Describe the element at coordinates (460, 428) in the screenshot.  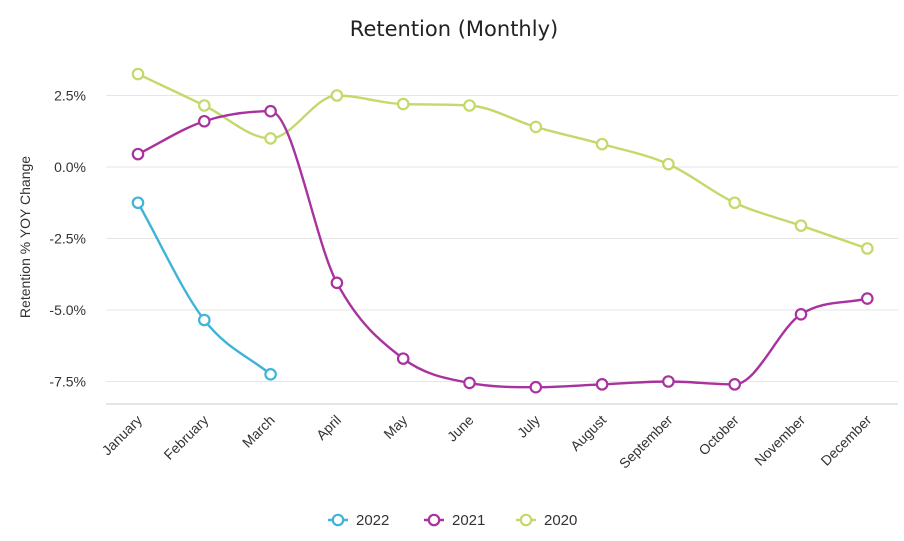
I see `x-tick-label: June` at that location.